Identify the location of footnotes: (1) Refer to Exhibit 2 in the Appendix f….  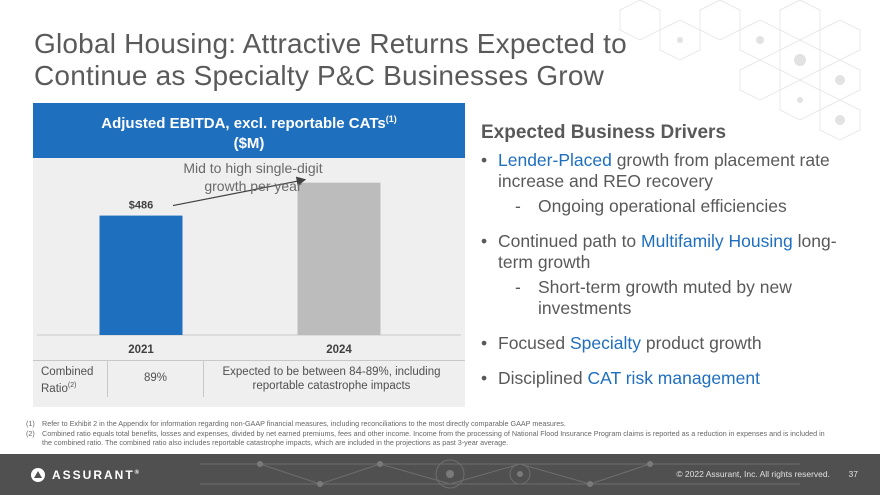
(426, 433).